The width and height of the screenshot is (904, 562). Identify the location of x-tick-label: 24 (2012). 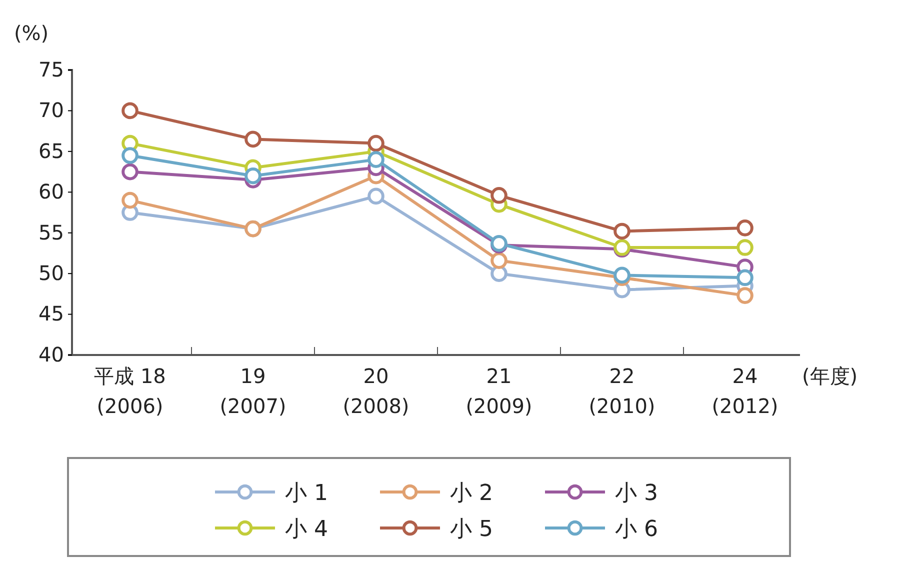
(745, 391).